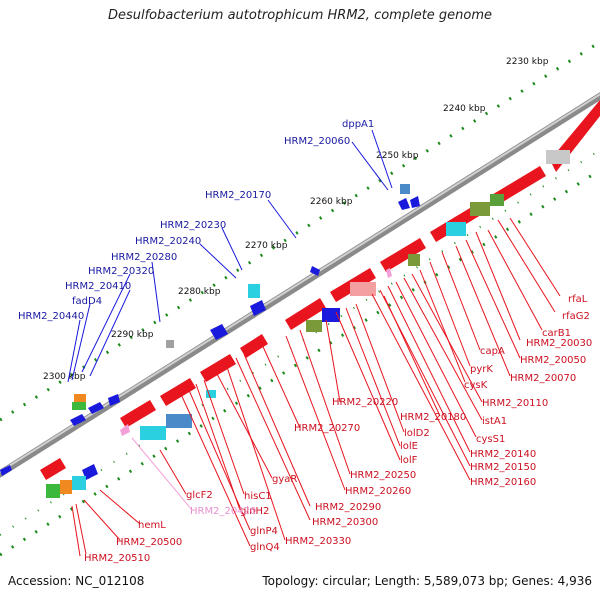 This screenshot has height=600, width=600. Describe the element at coordinates (199, 495) in the screenshot. I see `gene-label: glcF2` at that location.